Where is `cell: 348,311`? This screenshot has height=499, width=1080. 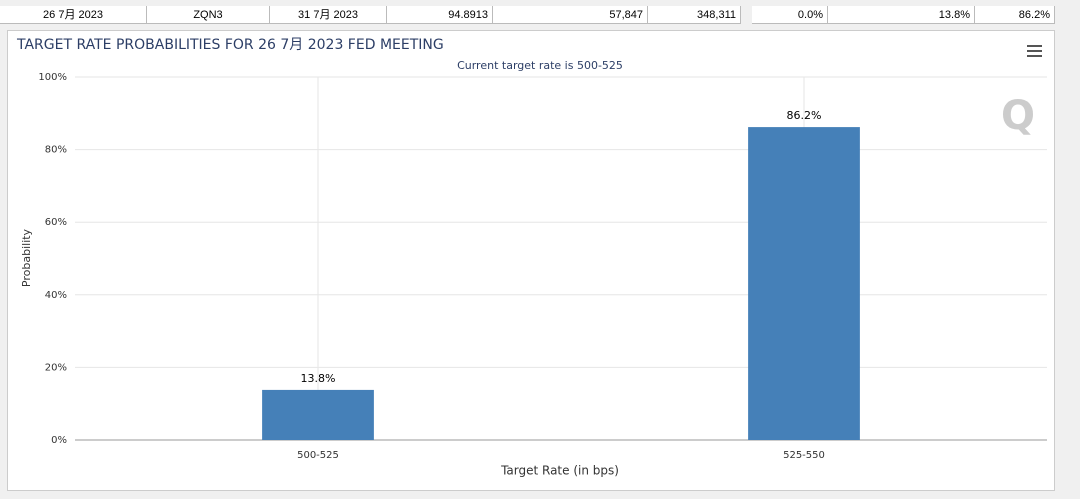 cell: 348,311 is located at coordinates (694, 15).